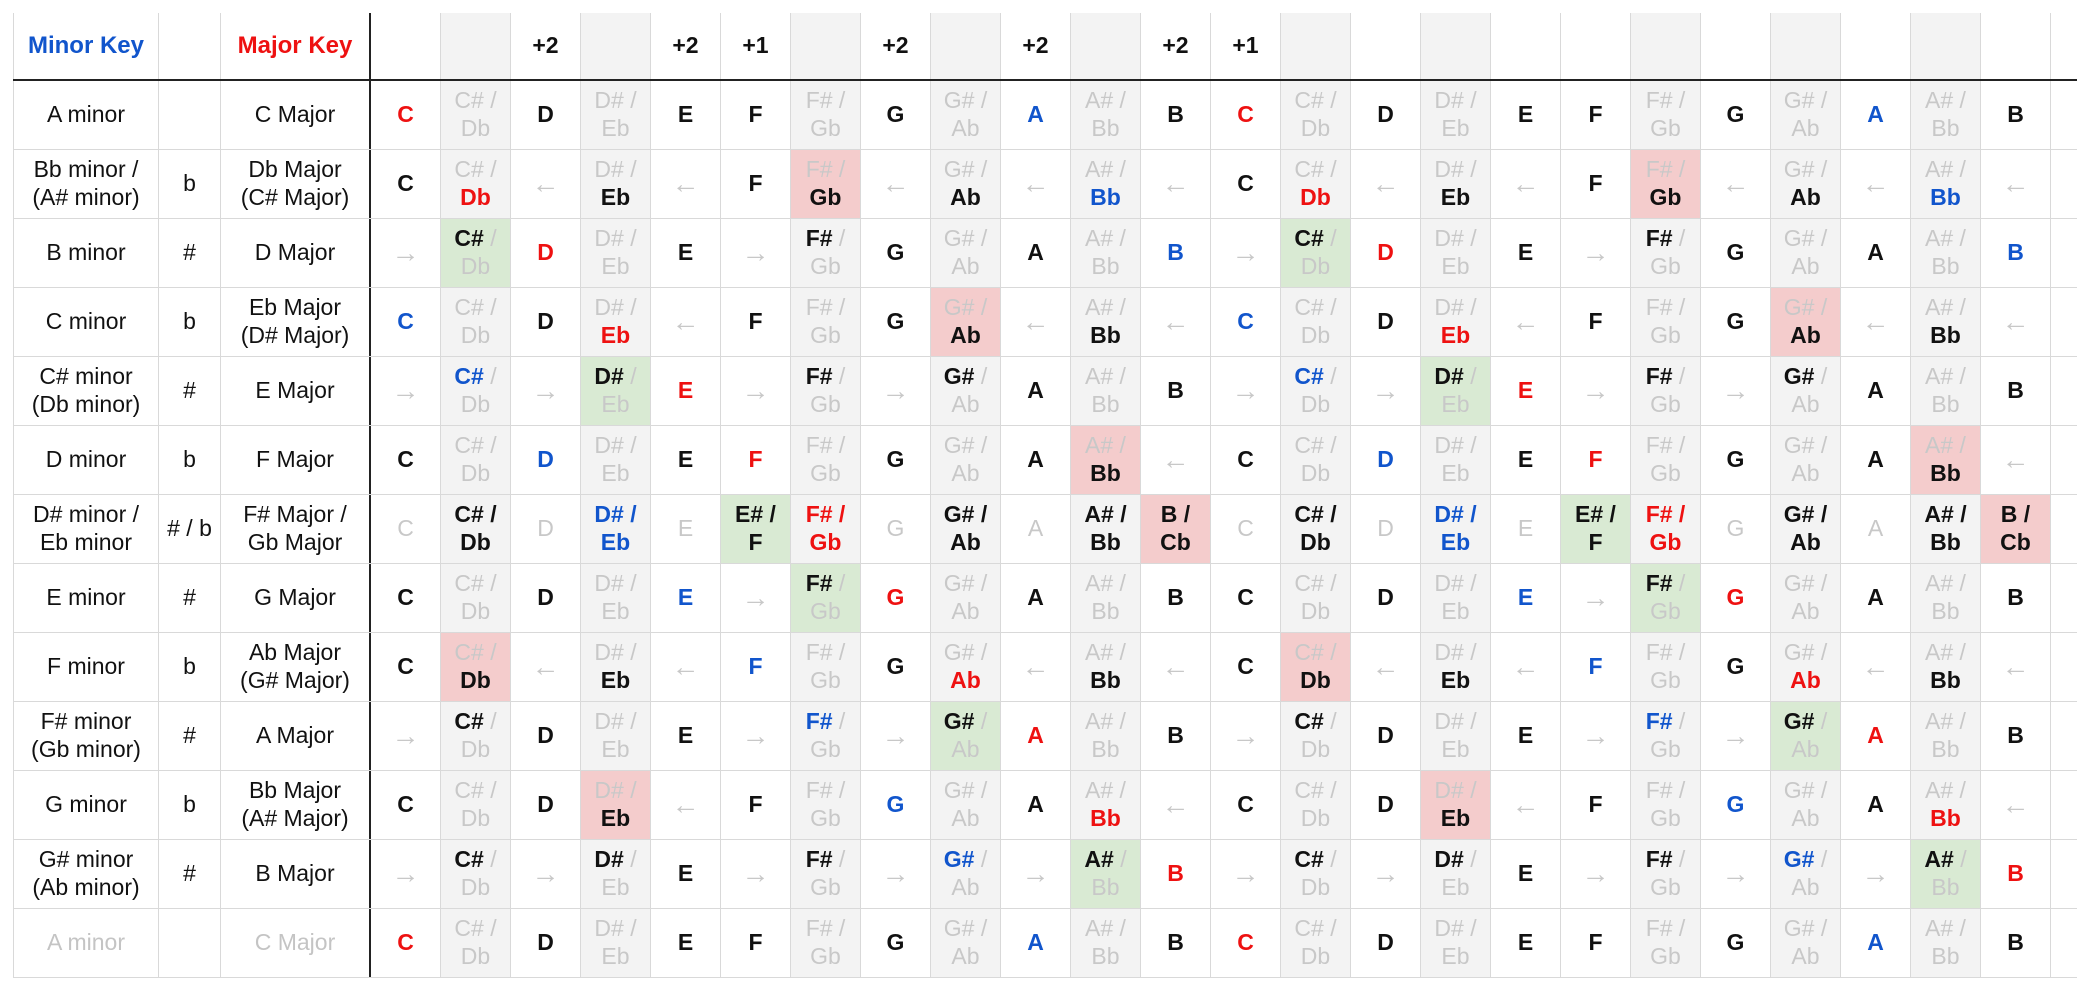  What do you see at coordinates (1455, 404) in the screenshot?
I see `note-flat: Eb` at bounding box center [1455, 404].